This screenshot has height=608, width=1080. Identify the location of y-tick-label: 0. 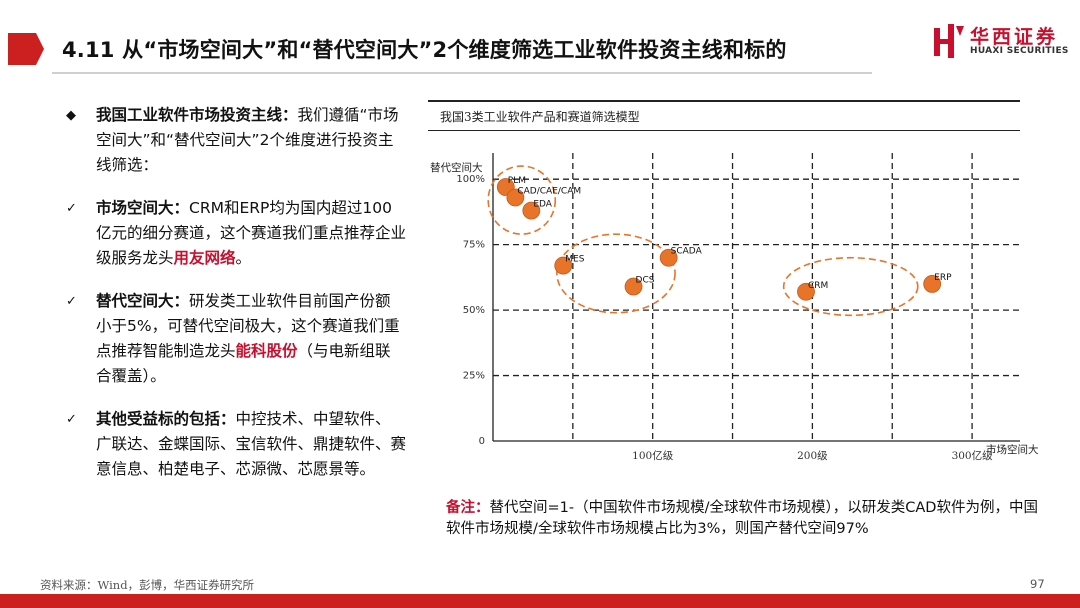
(482, 441).